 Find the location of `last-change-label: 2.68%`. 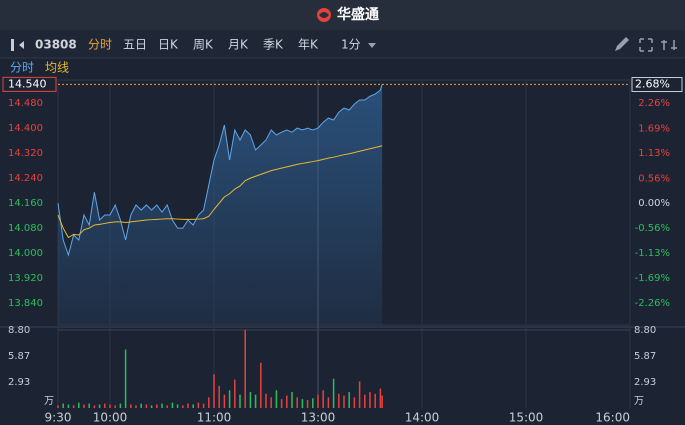

last-change-label: 2.68% is located at coordinates (652, 84).